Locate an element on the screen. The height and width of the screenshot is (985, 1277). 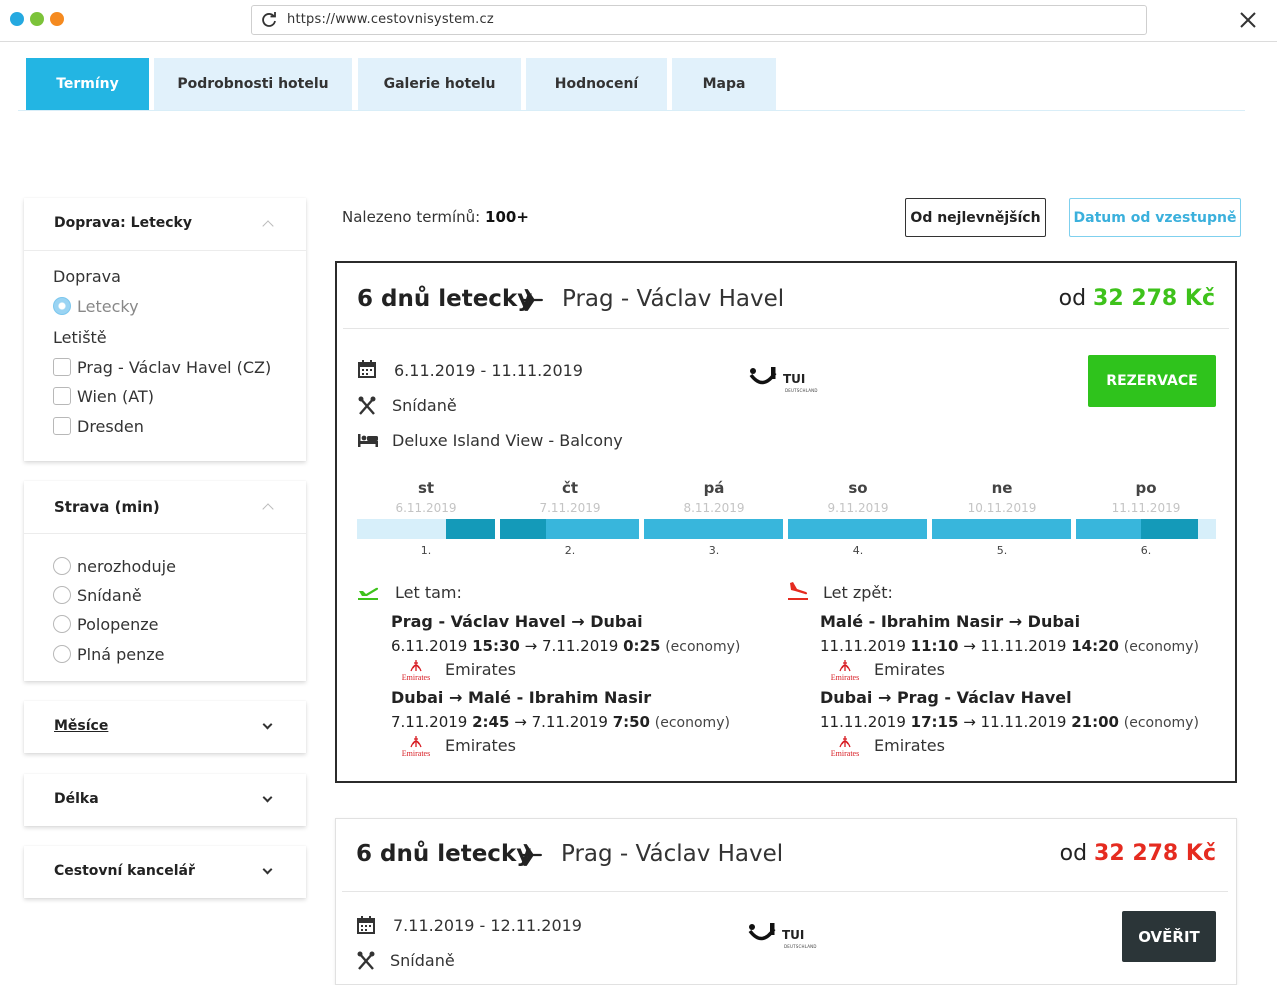
reload-icon is located at coordinates (269, 20).